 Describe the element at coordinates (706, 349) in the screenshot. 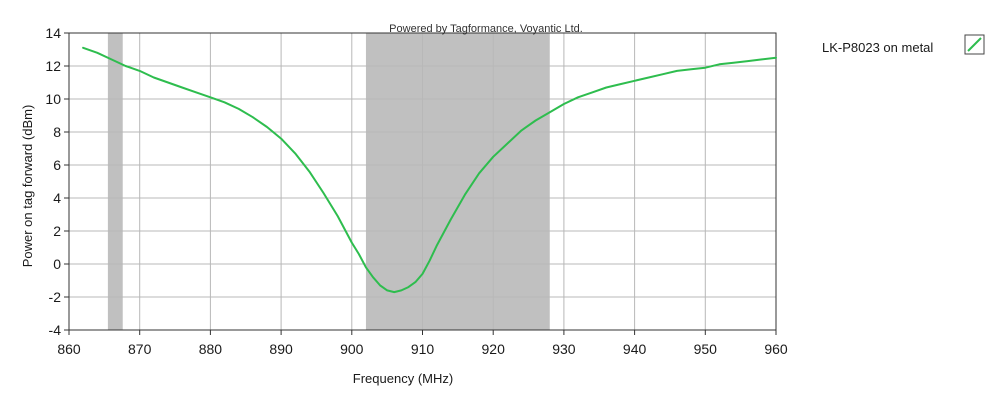

I see `x-tick-label: 950` at that location.